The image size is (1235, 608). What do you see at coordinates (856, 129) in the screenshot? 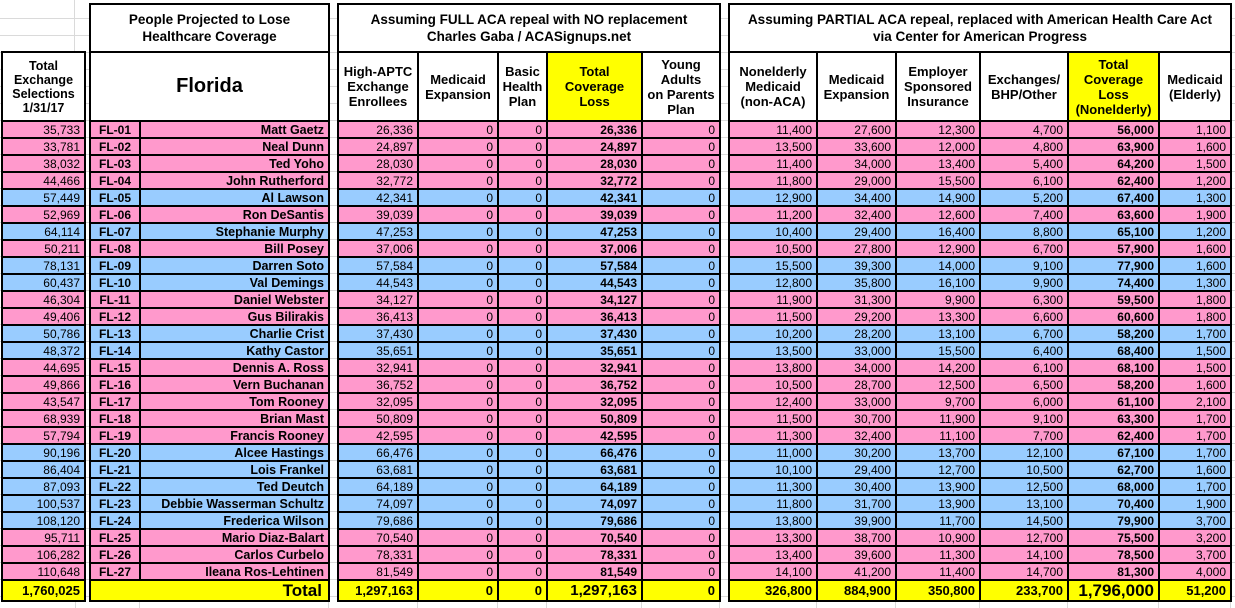
I see `cell-partial-repeal-1: 27,600` at bounding box center [856, 129].